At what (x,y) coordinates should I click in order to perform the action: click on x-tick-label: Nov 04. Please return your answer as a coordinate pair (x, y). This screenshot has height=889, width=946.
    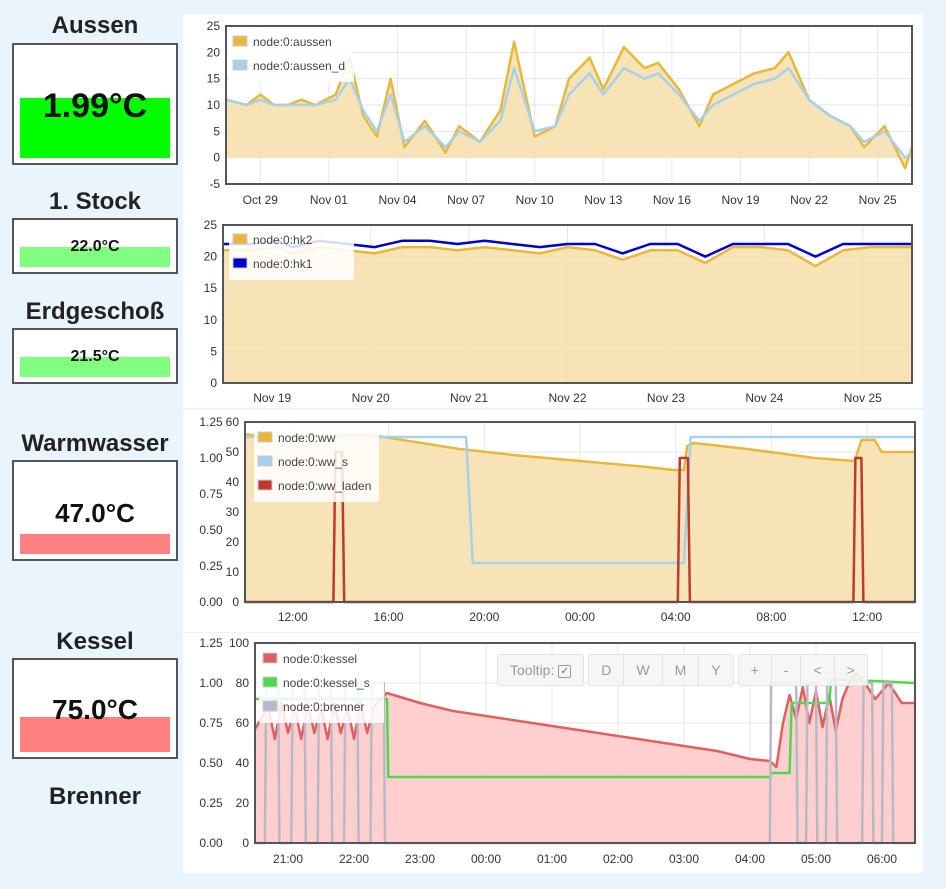
    Looking at the image, I should click on (397, 200).